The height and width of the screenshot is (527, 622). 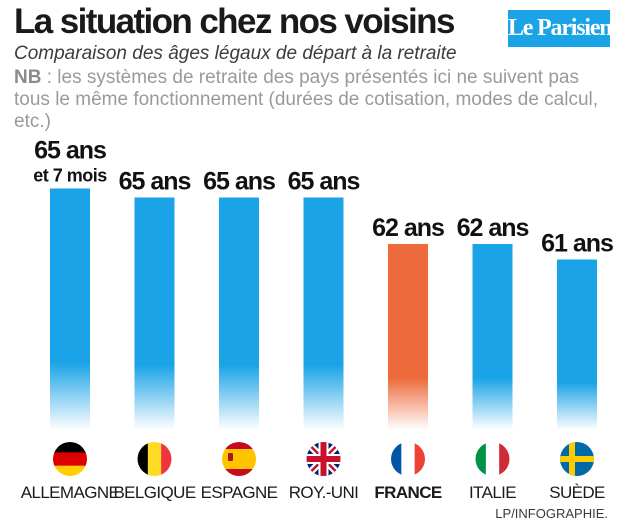 I want to click on data-label-2: 65 ans, so click(x=239, y=182).